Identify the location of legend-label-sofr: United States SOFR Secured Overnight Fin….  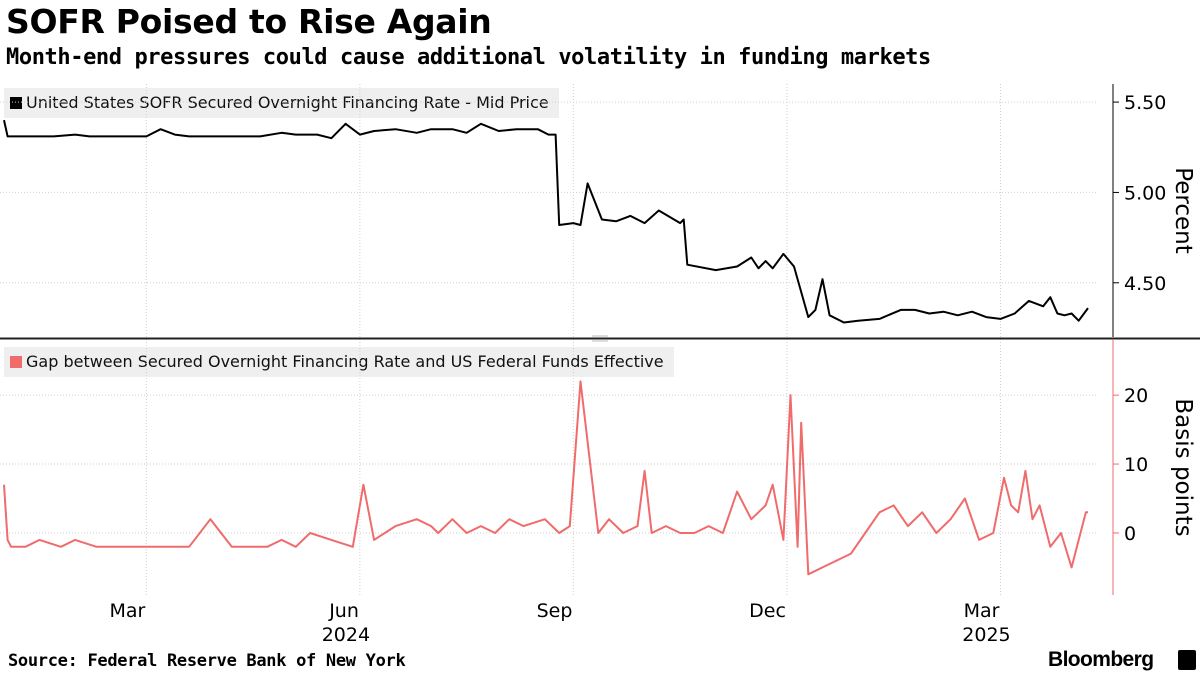
(287, 102).